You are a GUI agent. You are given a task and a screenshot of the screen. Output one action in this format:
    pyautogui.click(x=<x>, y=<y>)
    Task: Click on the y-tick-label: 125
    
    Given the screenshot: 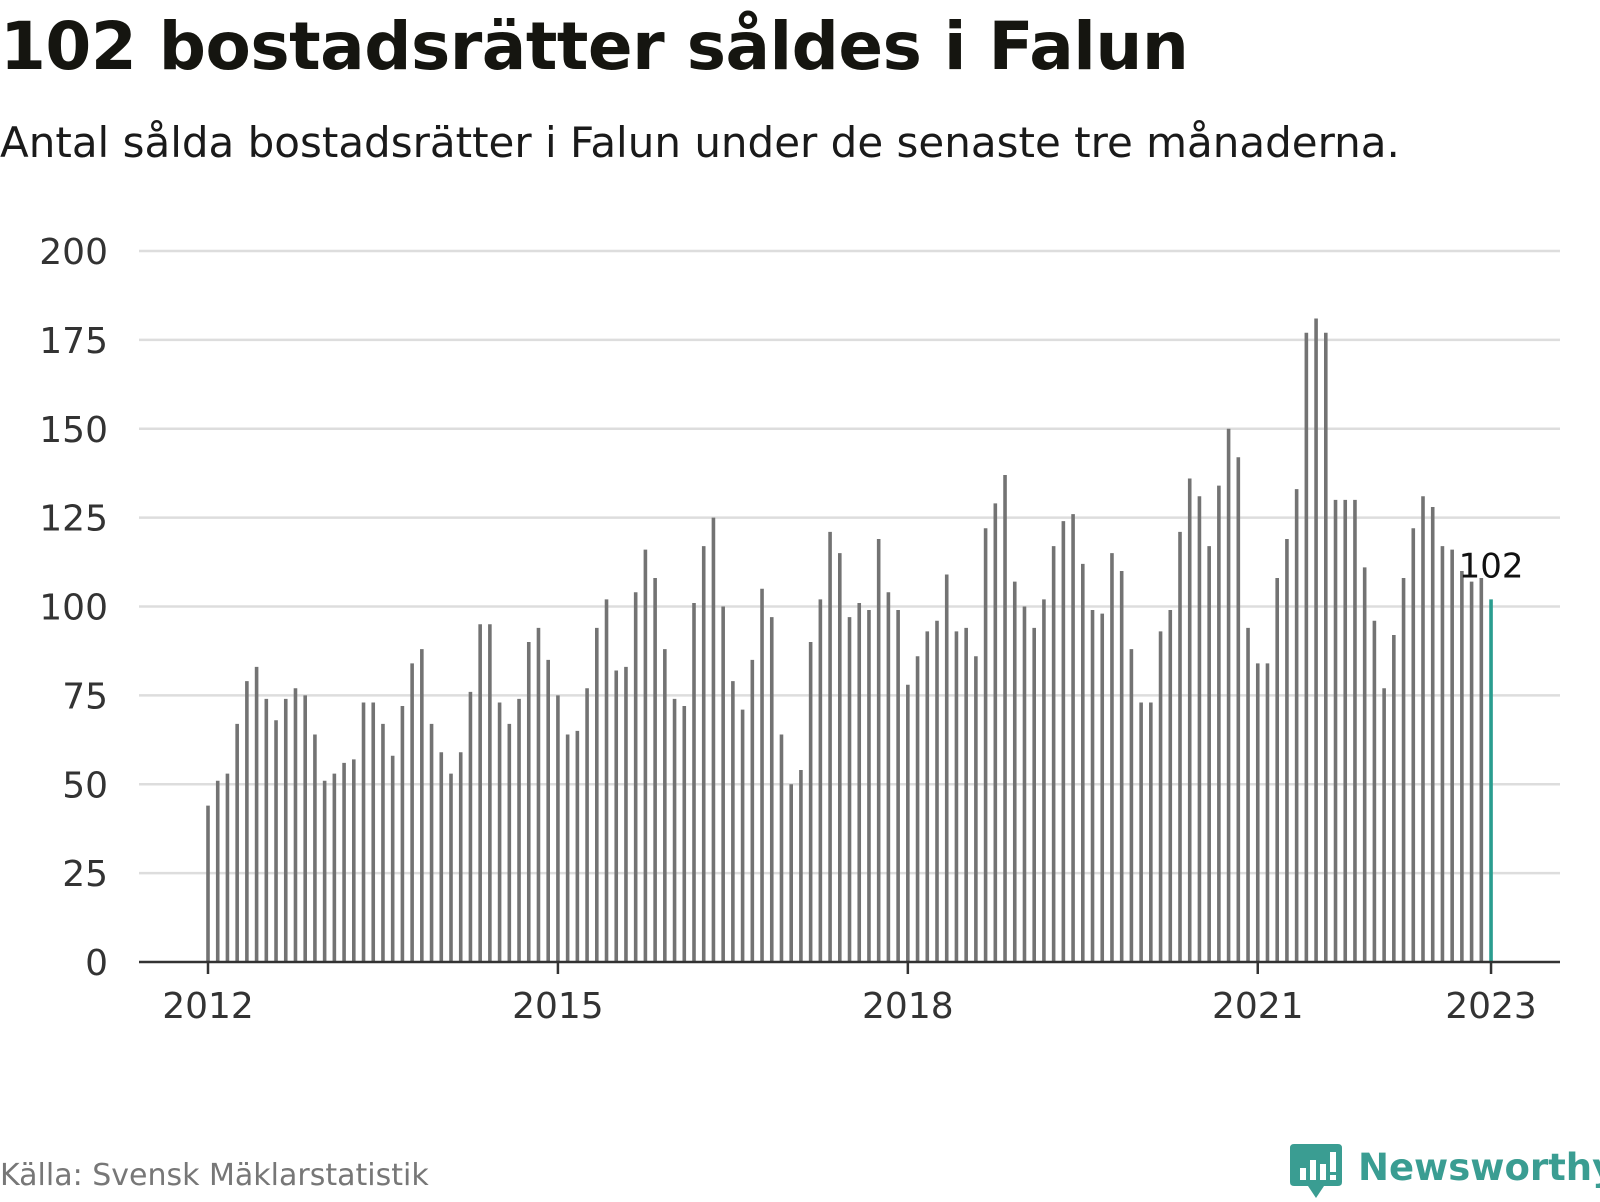 What is the action you would take?
    pyautogui.click(x=73, y=519)
    